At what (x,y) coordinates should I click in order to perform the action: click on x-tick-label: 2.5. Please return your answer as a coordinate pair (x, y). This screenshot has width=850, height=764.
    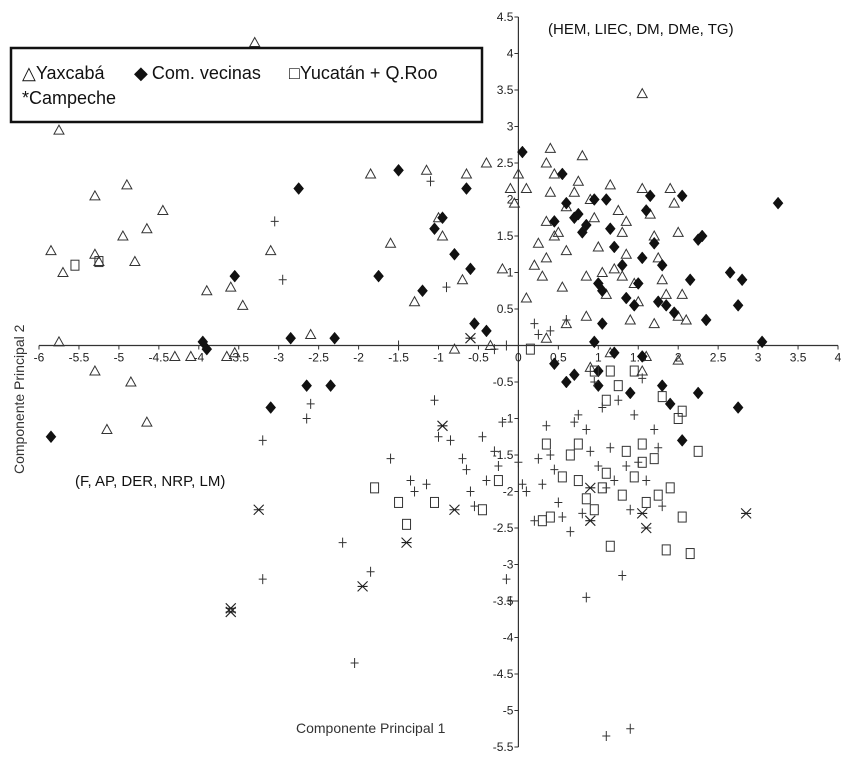
    Looking at the image, I should click on (718, 358).